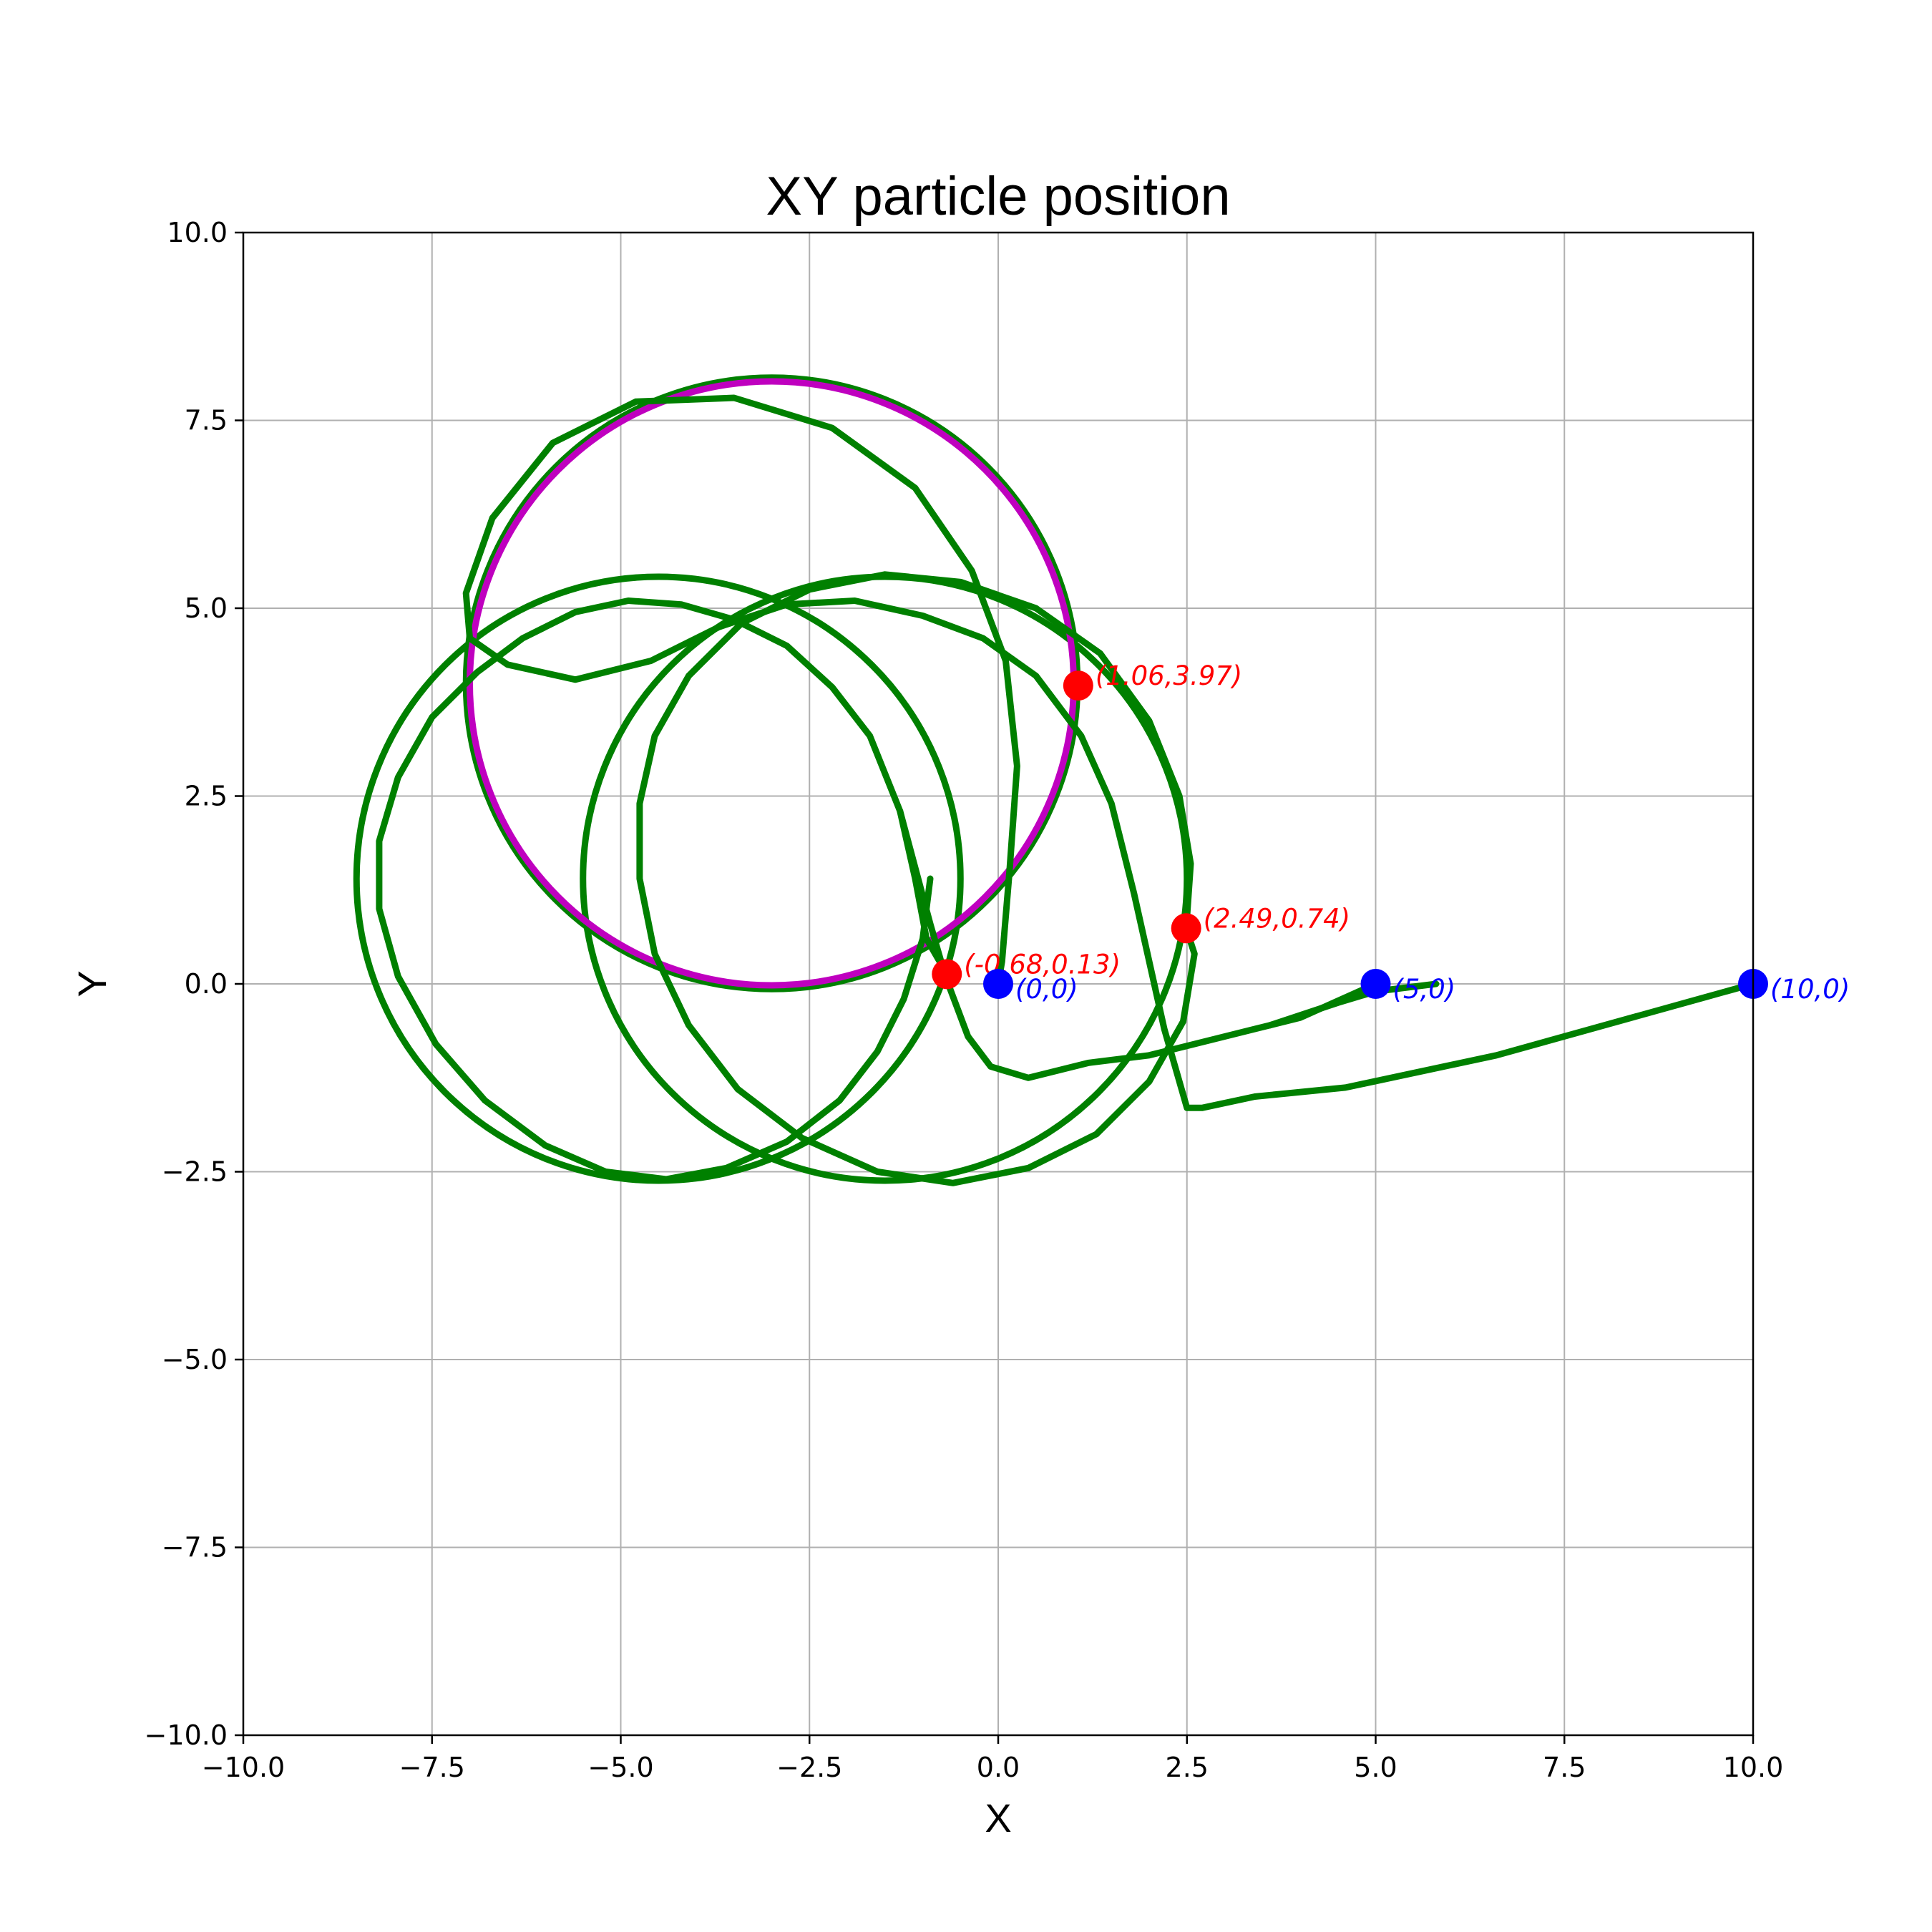  What do you see at coordinates (809, 1767) in the screenshot?
I see `x-tick-label: −2.5` at bounding box center [809, 1767].